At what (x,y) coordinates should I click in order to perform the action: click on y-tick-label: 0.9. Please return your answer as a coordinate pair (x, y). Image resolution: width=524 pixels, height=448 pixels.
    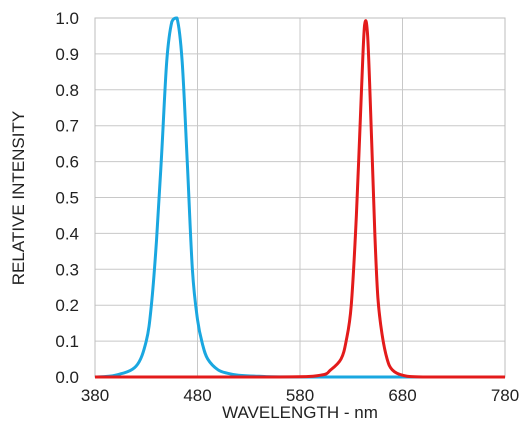
    Looking at the image, I should click on (67, 54).